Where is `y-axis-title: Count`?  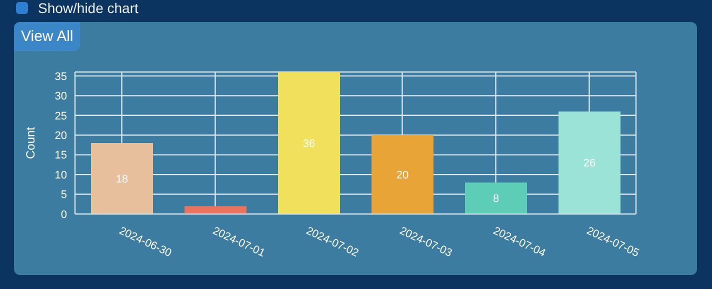 y-axis-title: Count is located at coordinates (30, 143).